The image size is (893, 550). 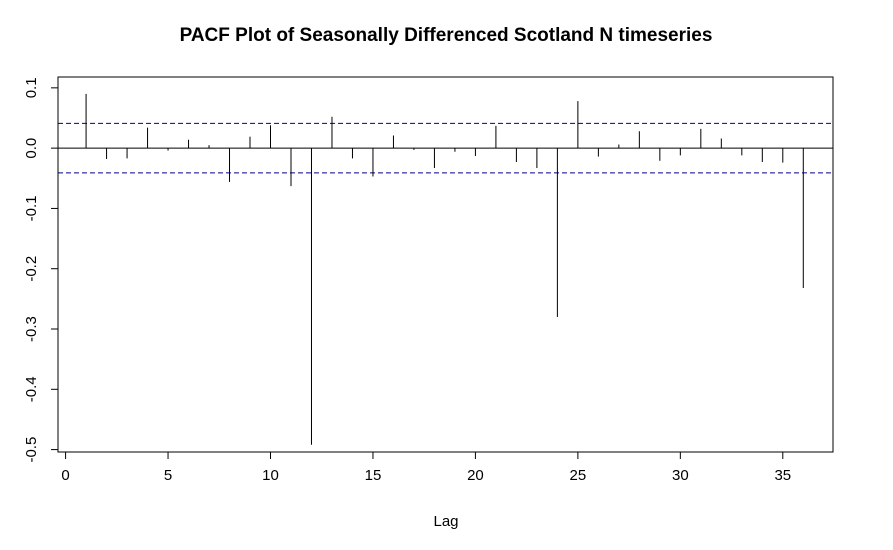 I want to click on x-tick-label: 5, so click(x=168, y=475).